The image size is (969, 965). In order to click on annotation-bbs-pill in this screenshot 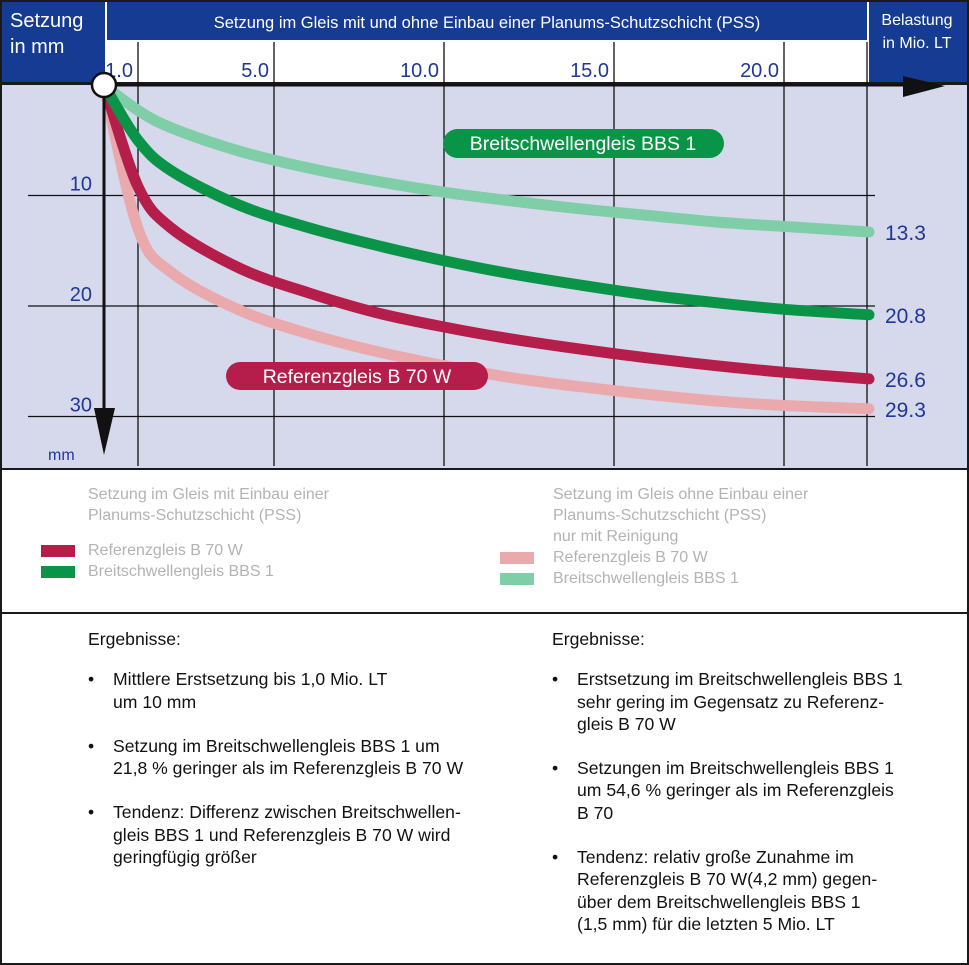, I will do `click(583, 143)`.